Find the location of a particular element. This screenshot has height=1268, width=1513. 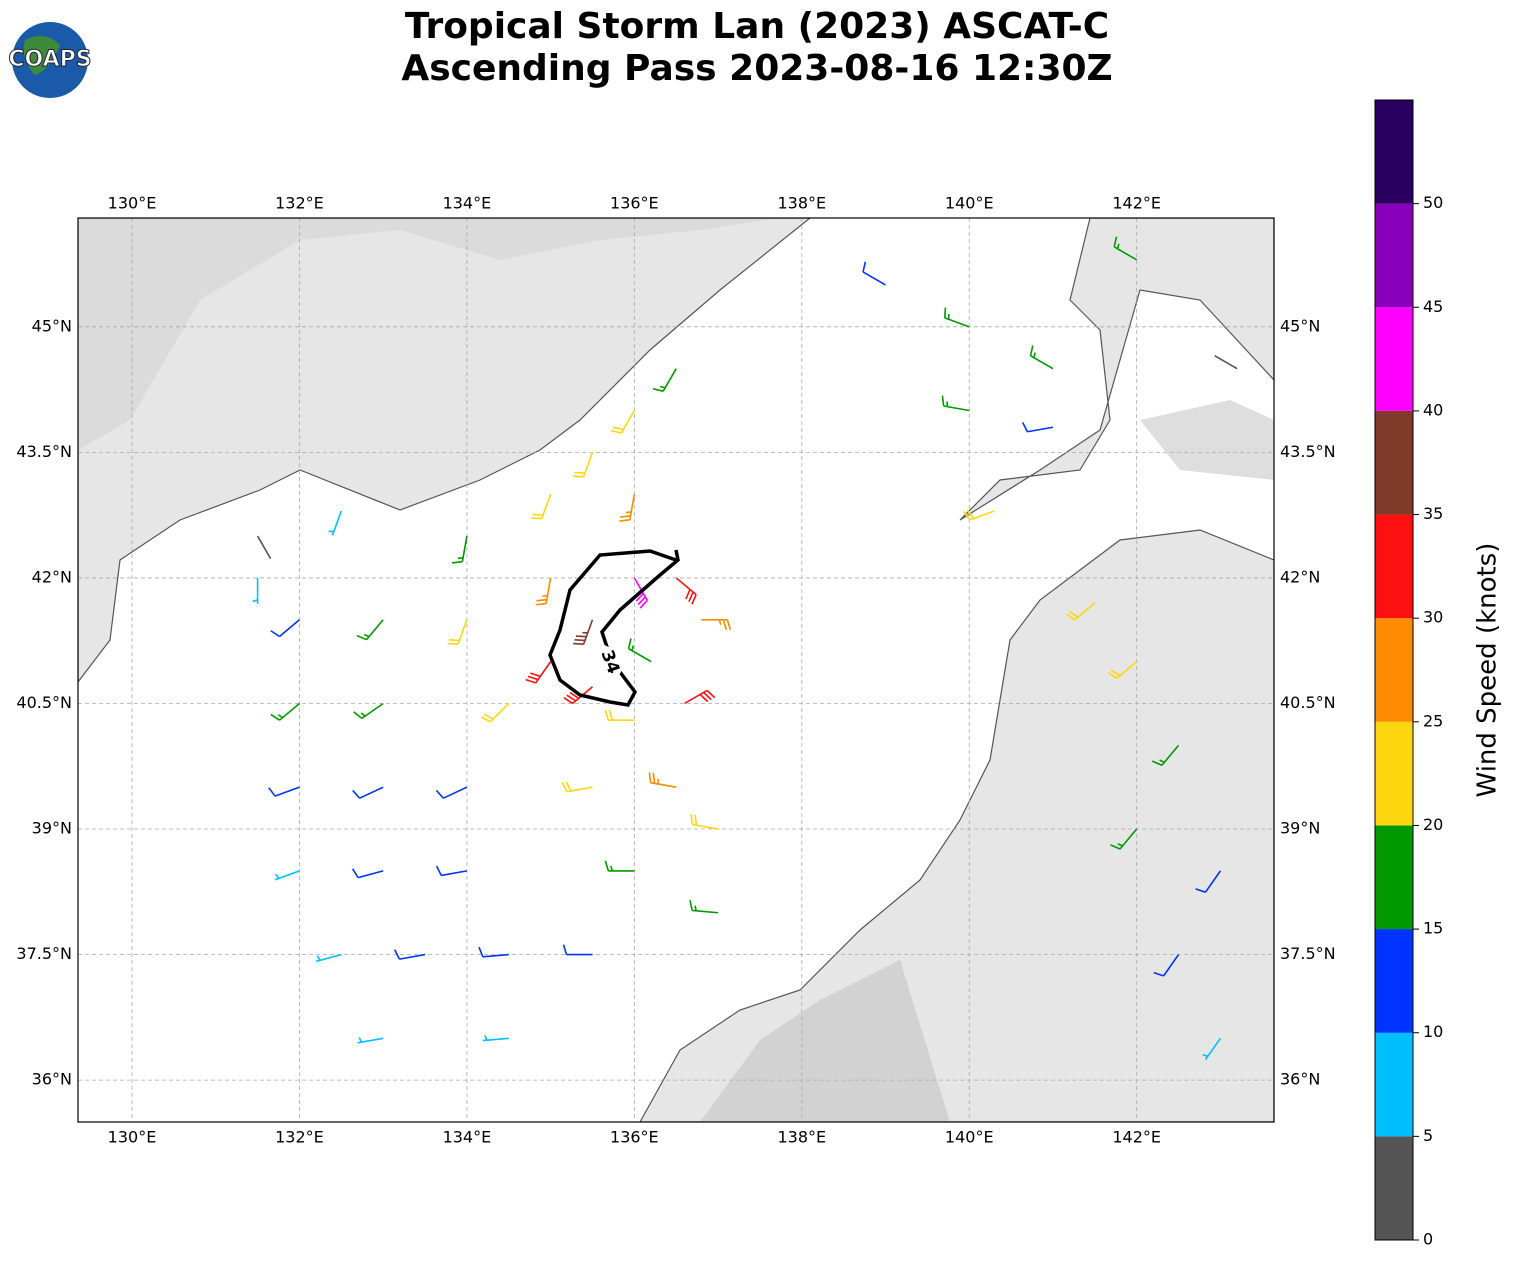

title-line: Ascending Pass 2023-08-16 12:30Z is located at coordinates (756, 68).